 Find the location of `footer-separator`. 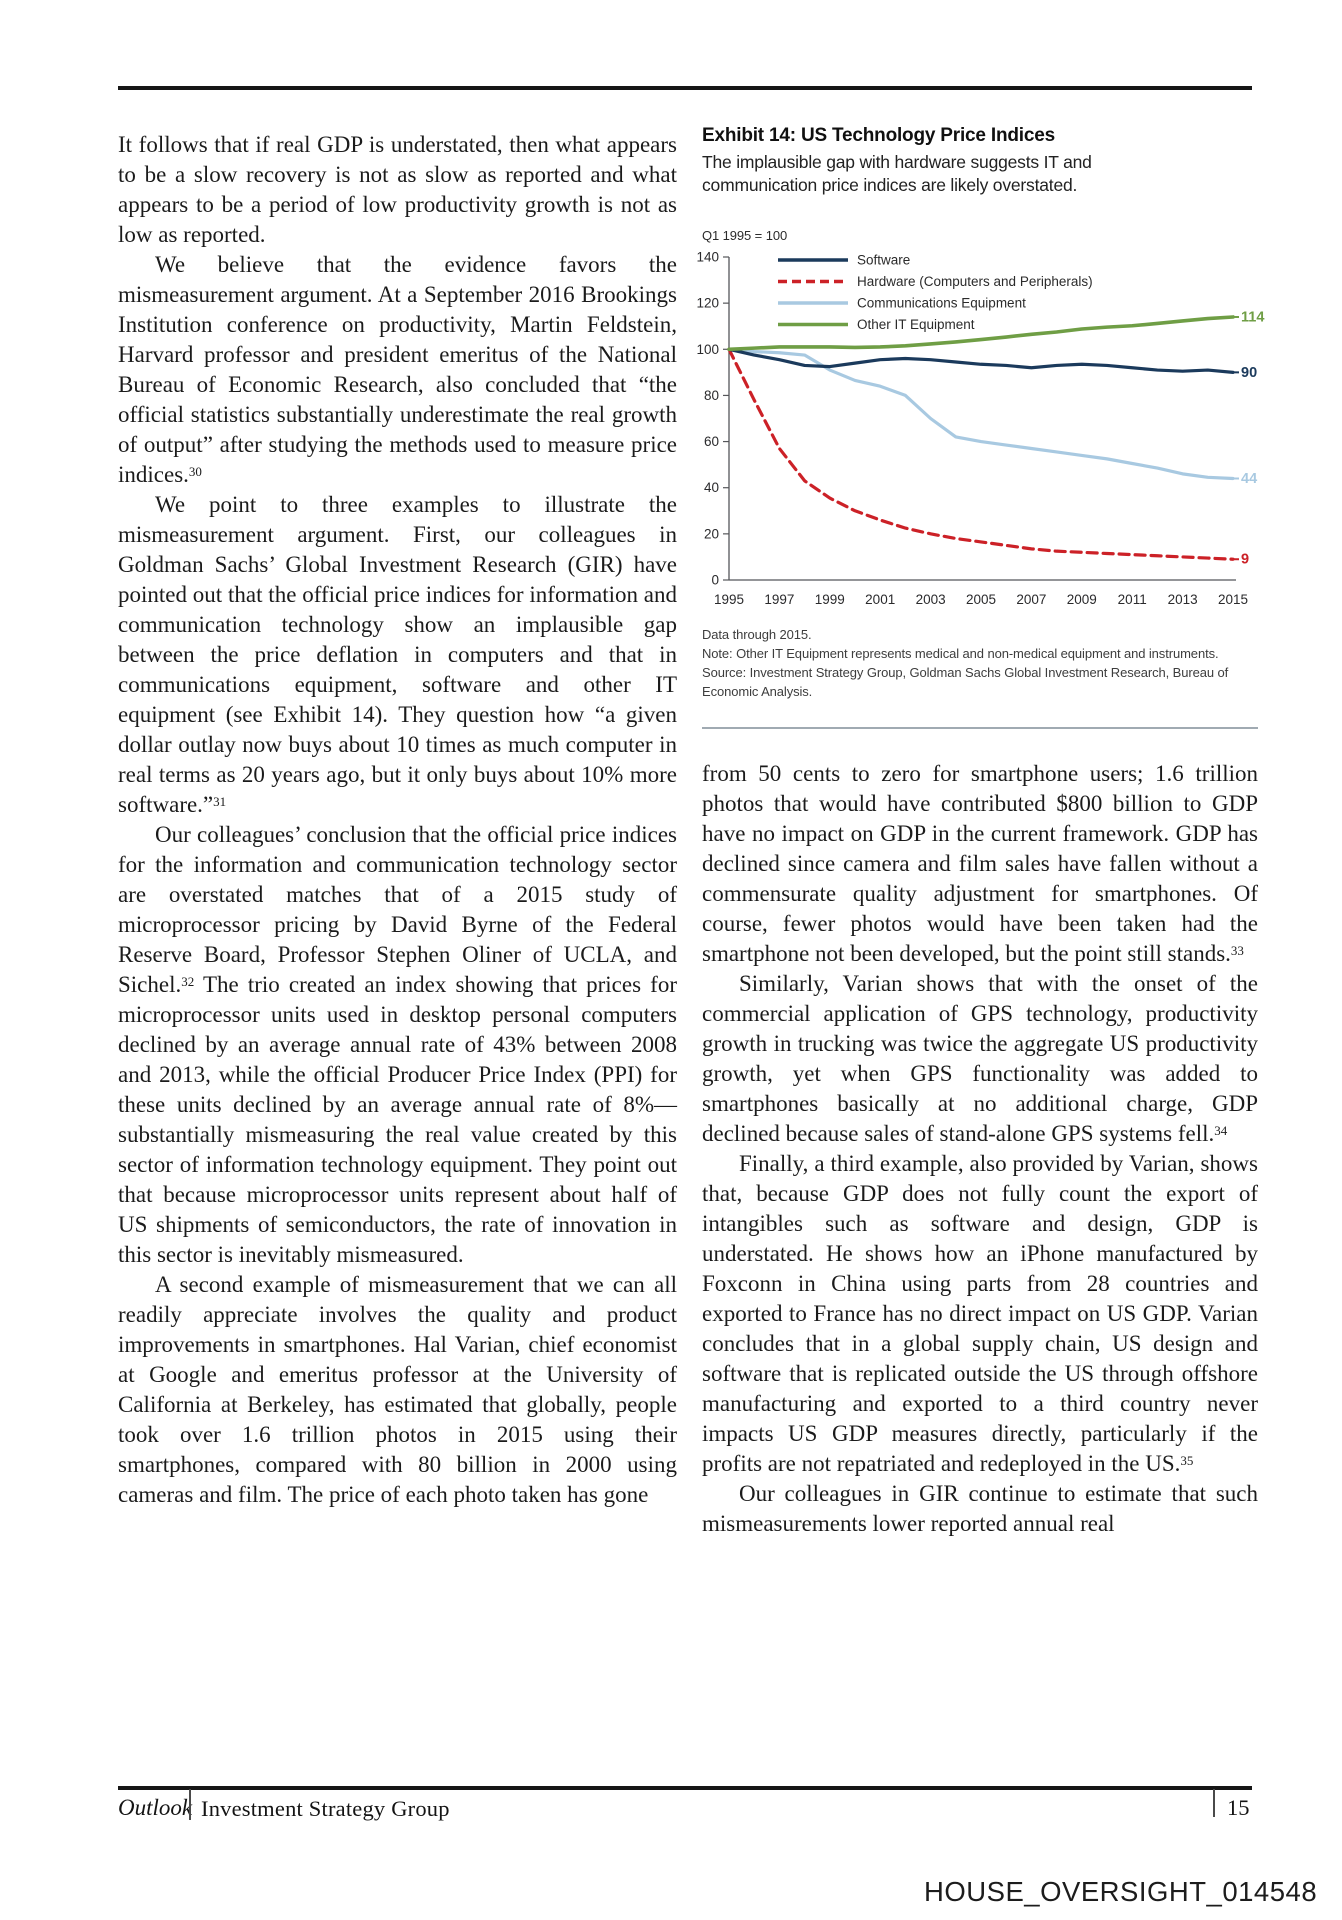

footer-separator is located at coordinates (190, 1804).